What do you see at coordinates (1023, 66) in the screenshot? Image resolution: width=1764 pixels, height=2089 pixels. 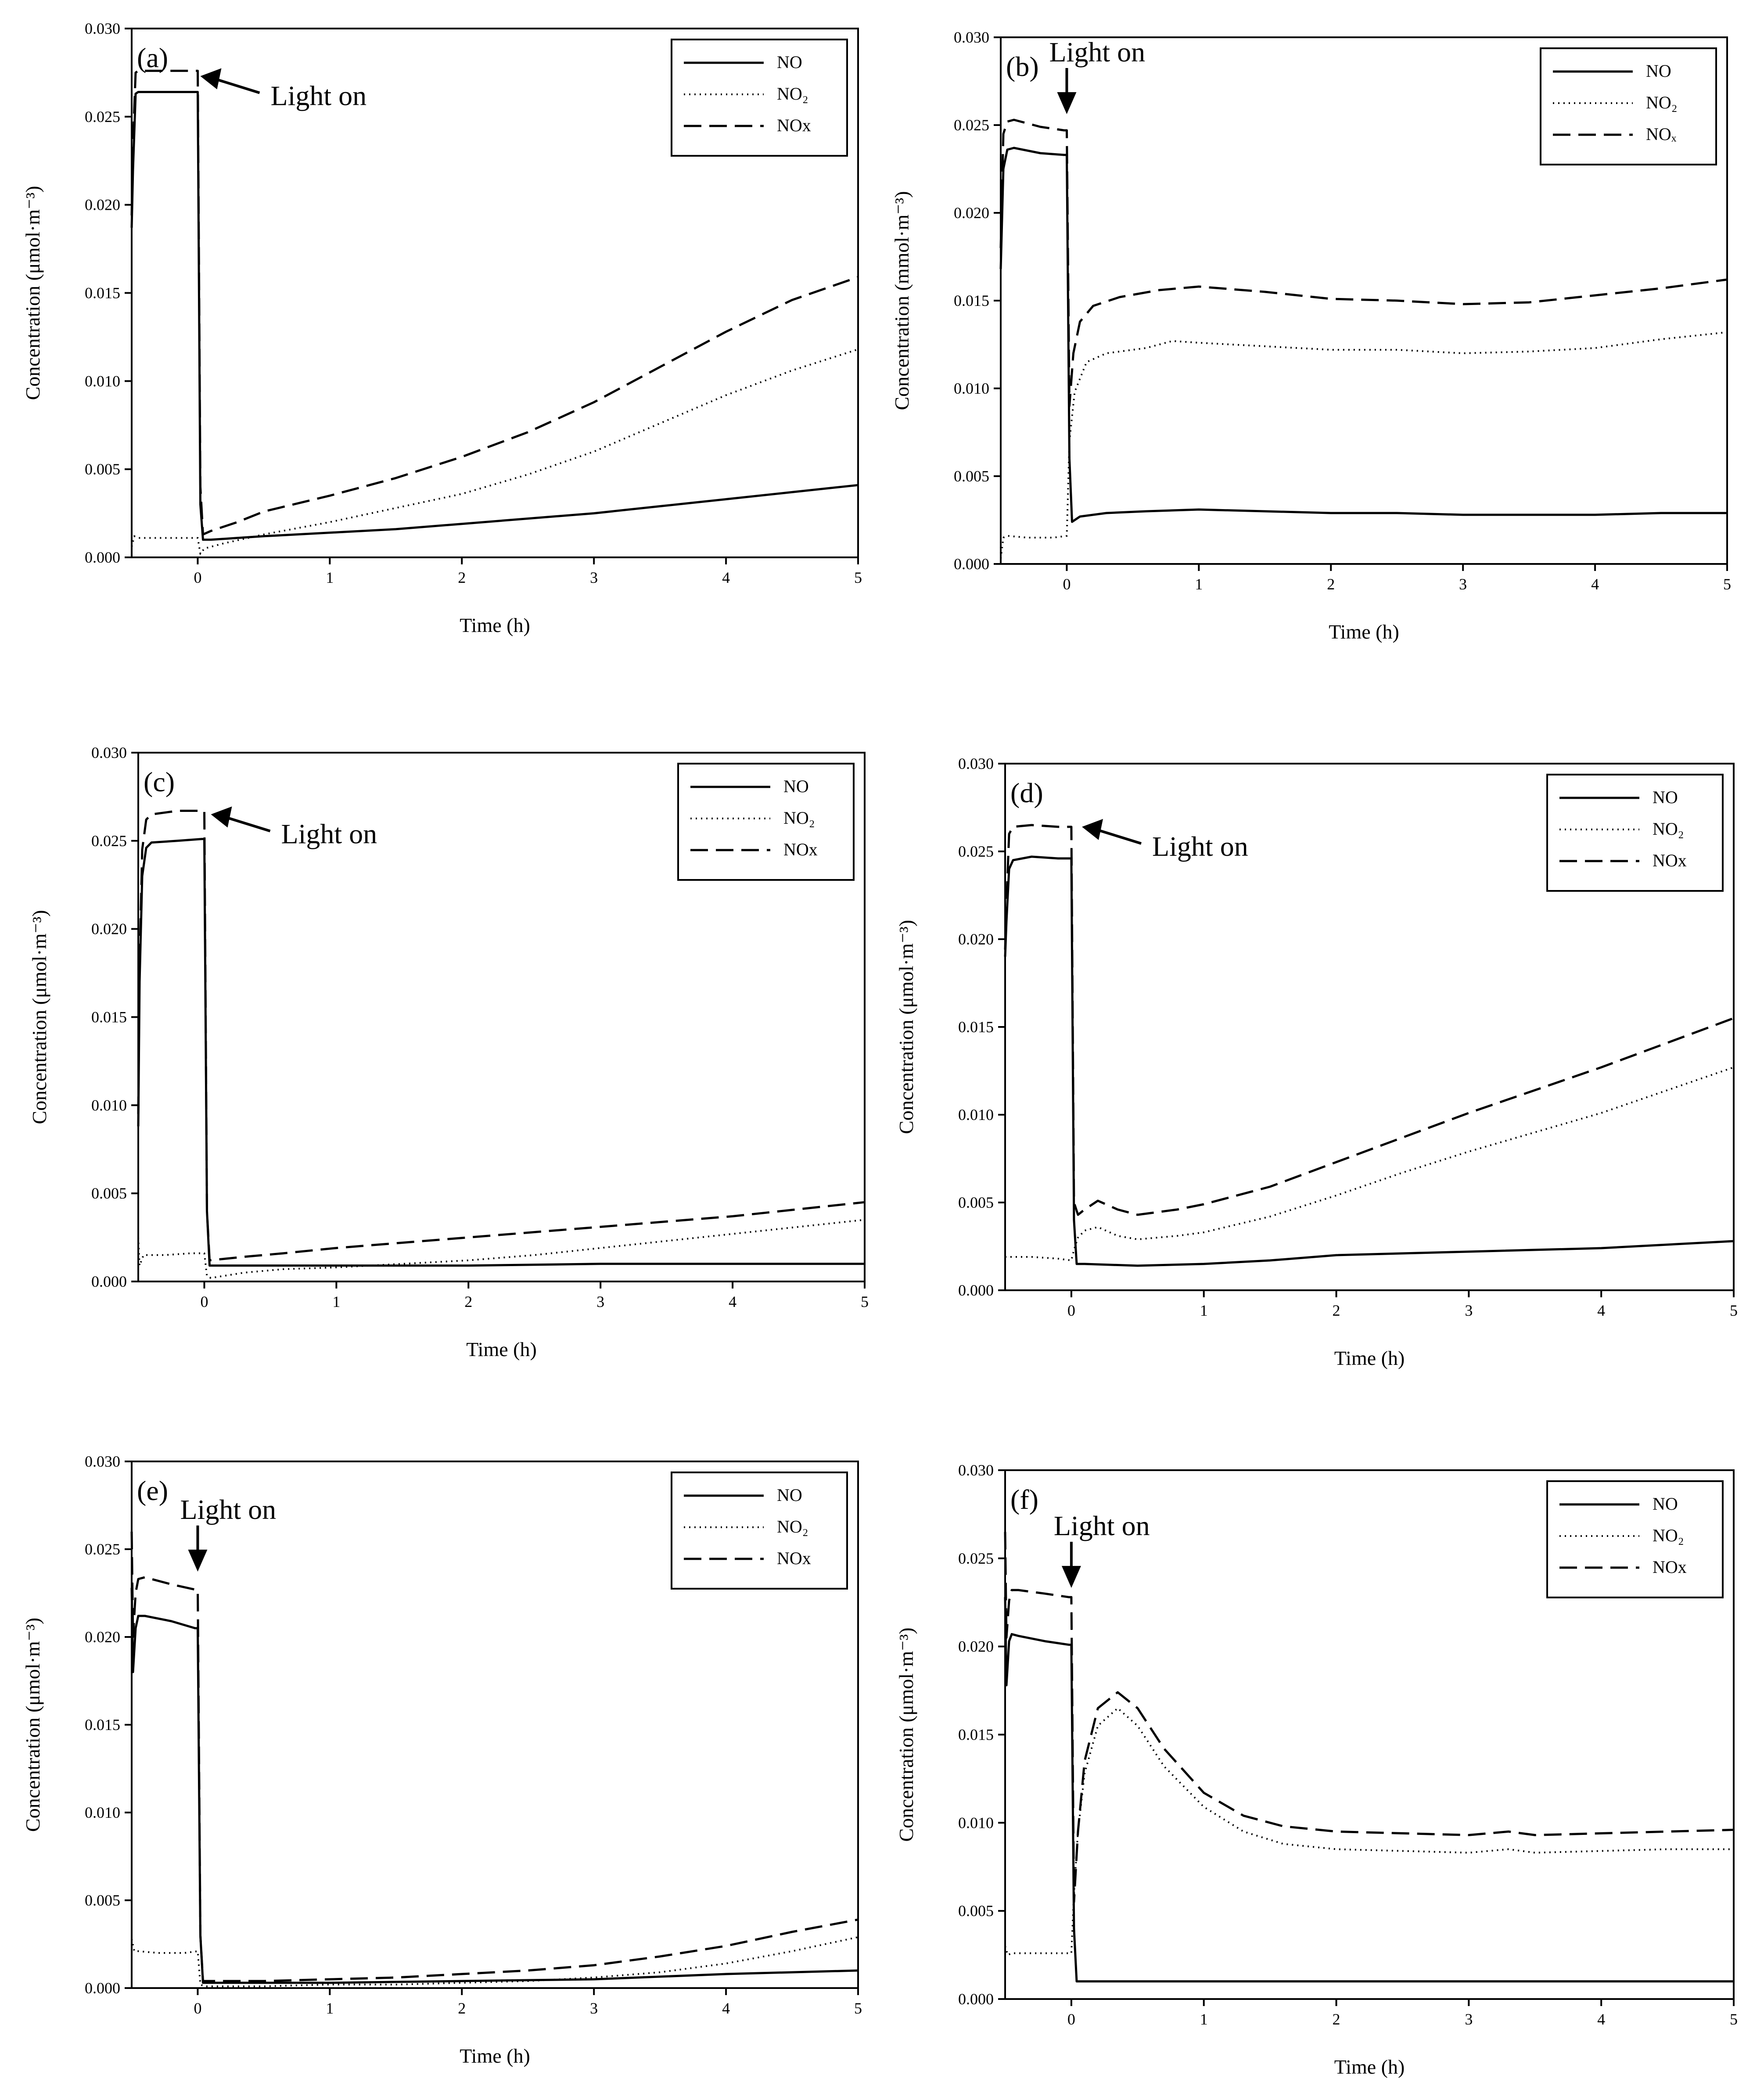 I see `panel-label: (b)` at bounding box center [1023, 66].